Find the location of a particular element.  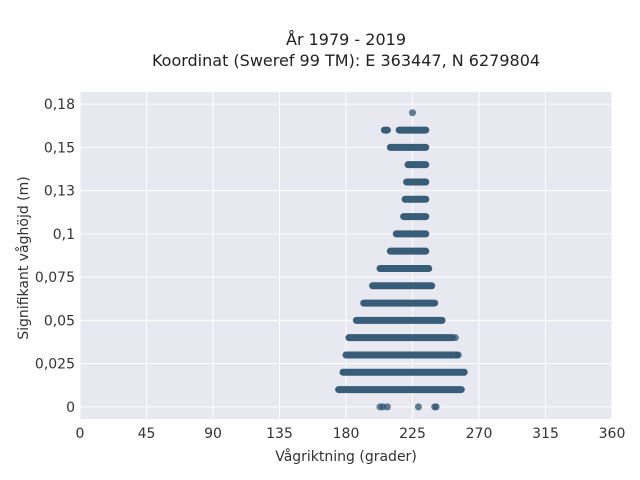

y-tick-label: 0,1 is located at coordinates (64, 235).